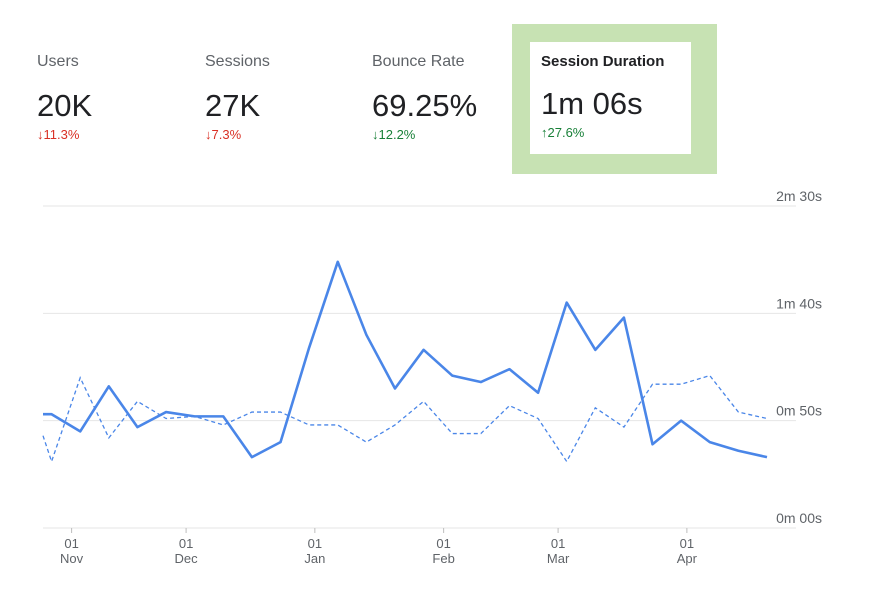 Image resolution: width=896 pixels, height=600 pixels. I want to click on x-tick-month: Feb, so click(443, 558).